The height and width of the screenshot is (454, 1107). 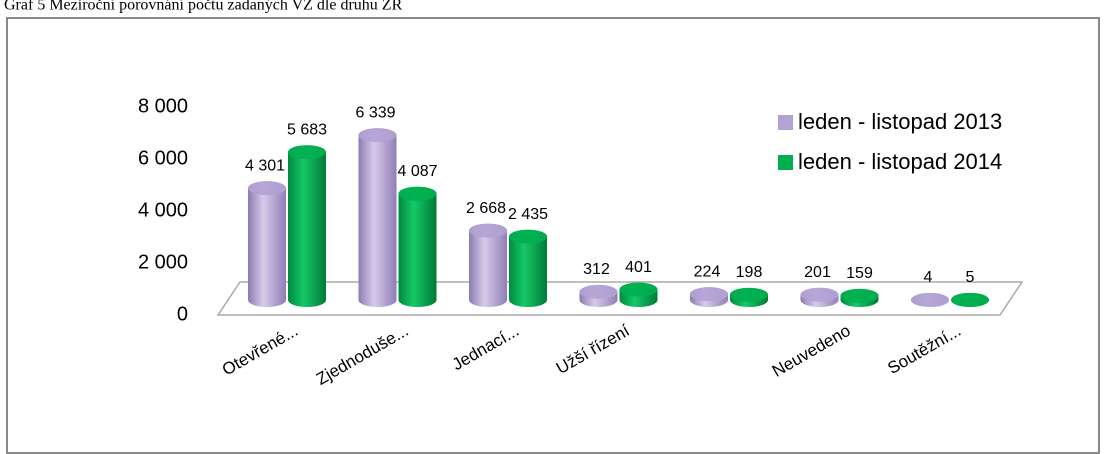 What do you see at coordinates (638, 267) in the screenshot?
I see `value-label: 401` at bounding box center [638, 267].